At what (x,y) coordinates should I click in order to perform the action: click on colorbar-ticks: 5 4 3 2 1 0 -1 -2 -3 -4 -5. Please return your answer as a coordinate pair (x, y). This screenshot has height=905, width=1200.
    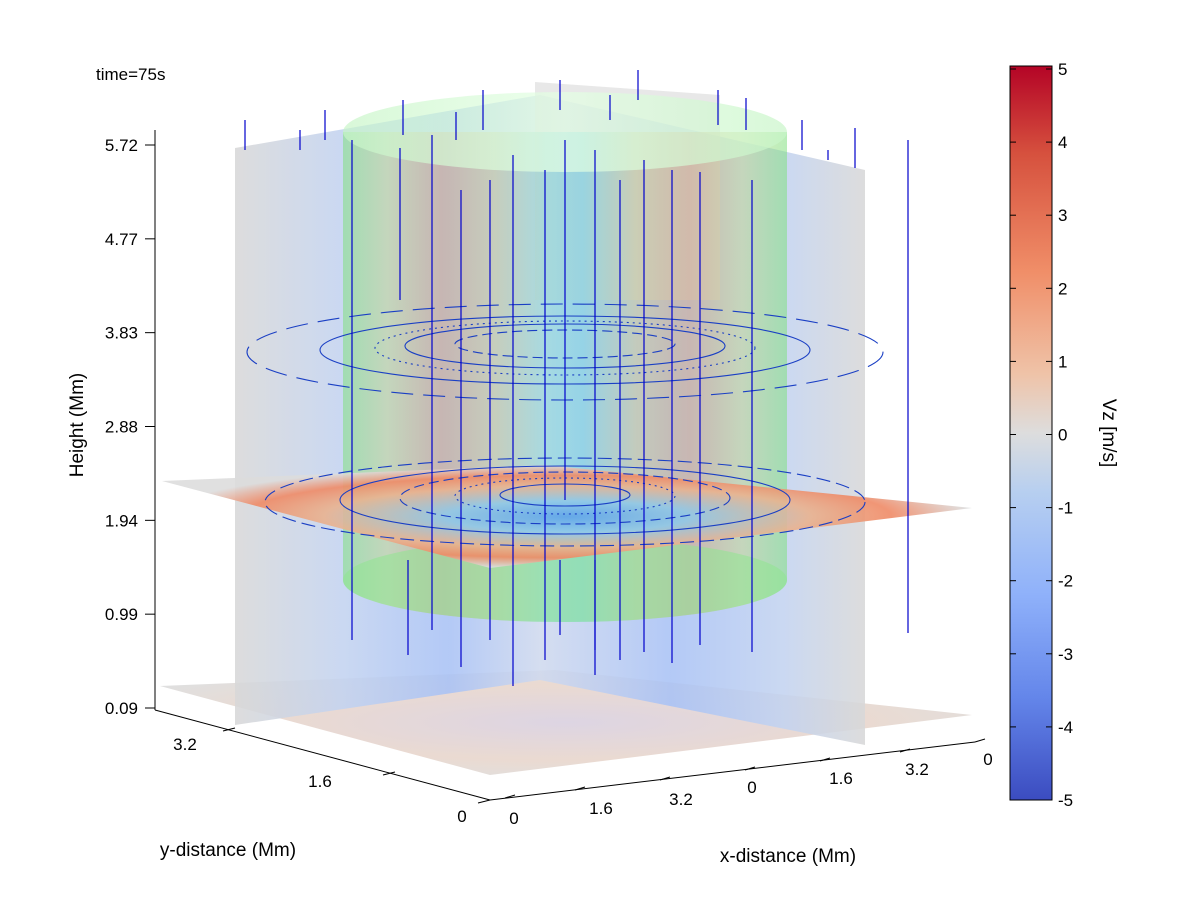
    Looking at the image, I should click on (1041, 435).